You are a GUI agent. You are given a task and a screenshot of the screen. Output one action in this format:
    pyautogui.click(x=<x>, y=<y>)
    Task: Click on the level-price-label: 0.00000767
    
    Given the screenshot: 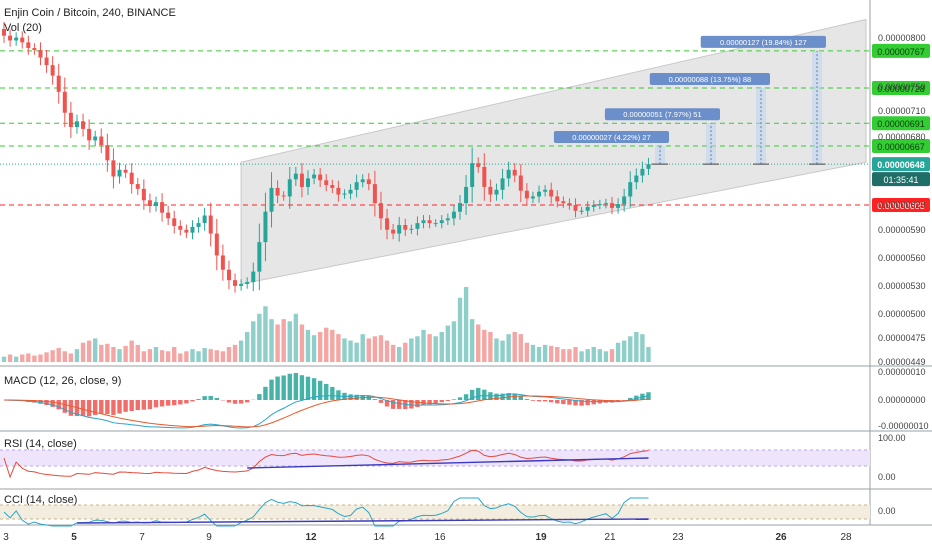 What is the action you would take?
    pyautogui.click(x=901, y=52)
    